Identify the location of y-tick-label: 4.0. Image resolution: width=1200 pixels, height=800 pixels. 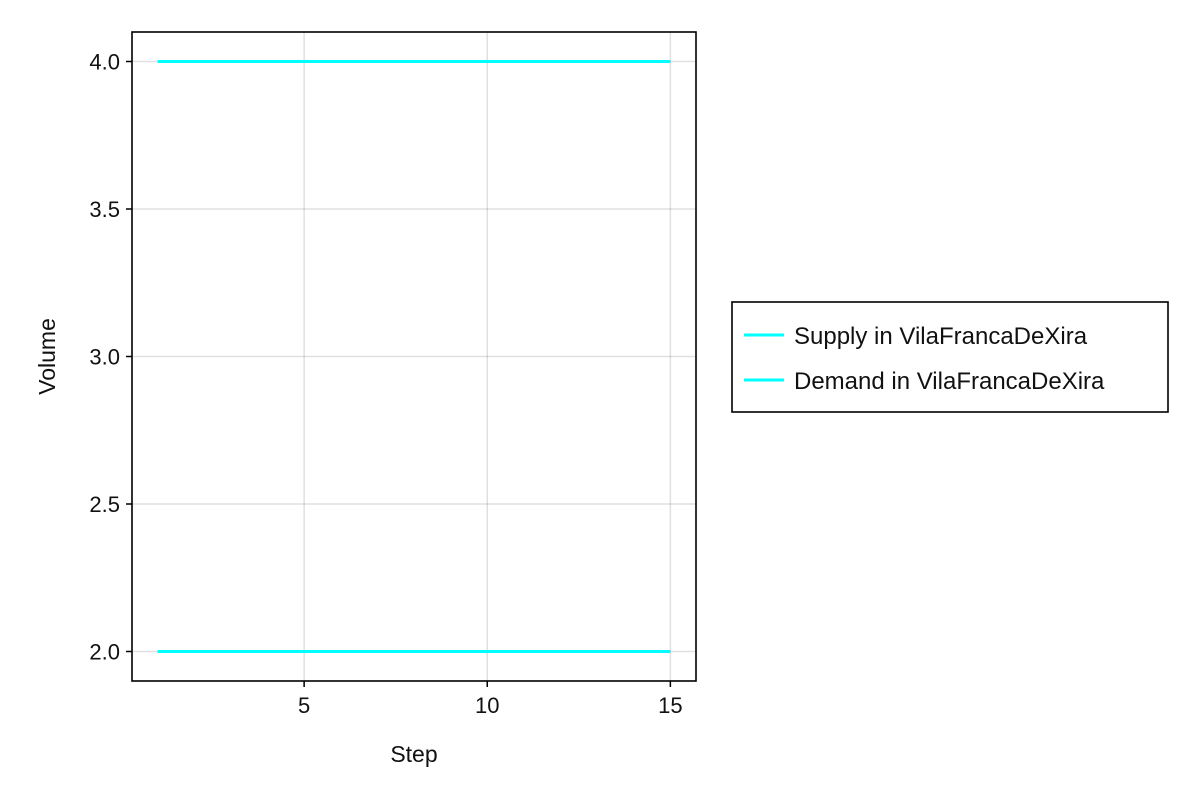
(104, 62).